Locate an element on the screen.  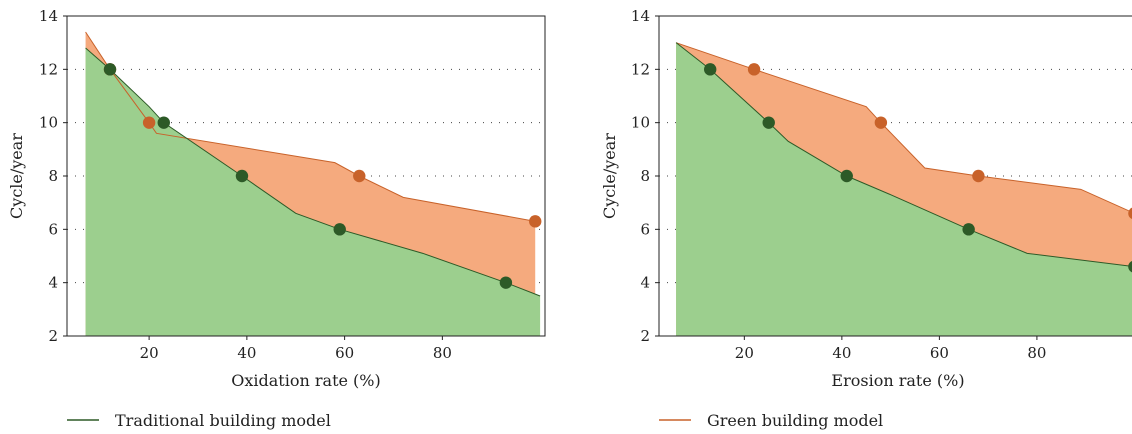
legend-traditional: Traditional building model is located at coordinates (199, 420).